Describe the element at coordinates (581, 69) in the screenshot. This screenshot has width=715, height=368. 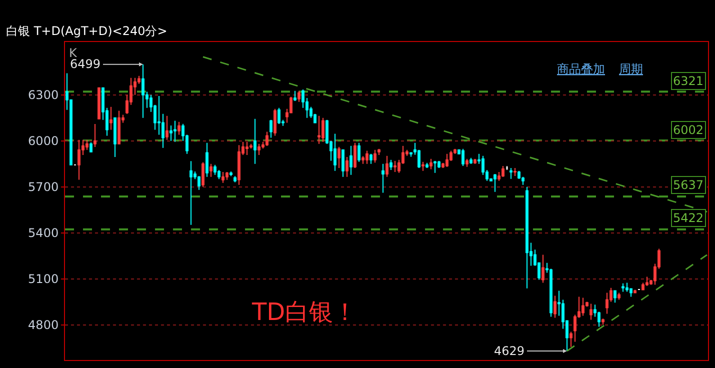
I see `annotation: 商品叠加` at that location.